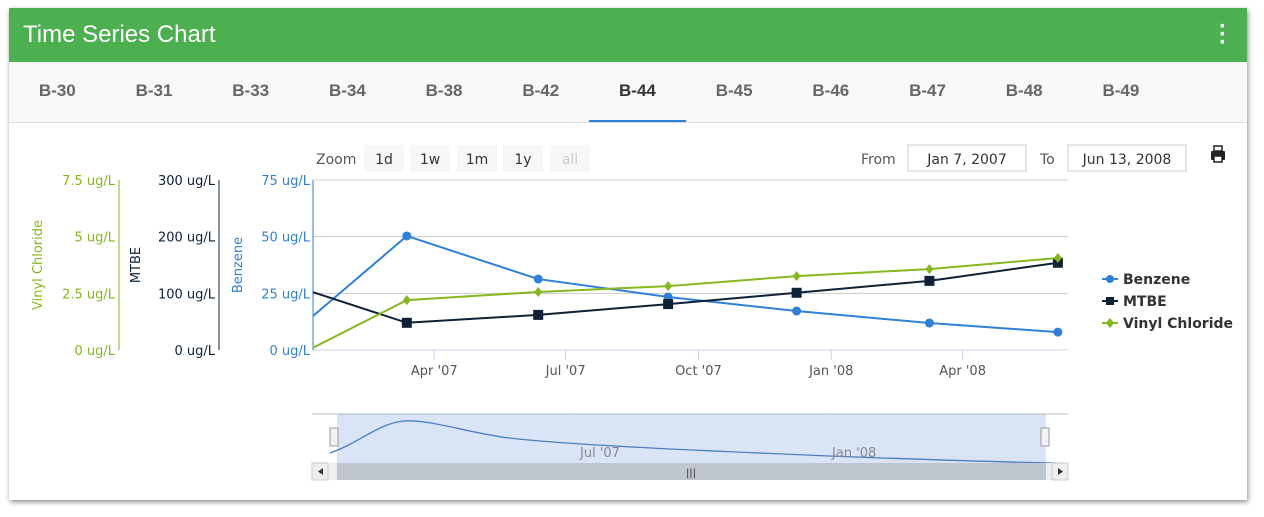  What do you see at coordinates (1045, 437) in the screenshot?
I see `navigator-right-handle` at bounding box center [1045, 437].